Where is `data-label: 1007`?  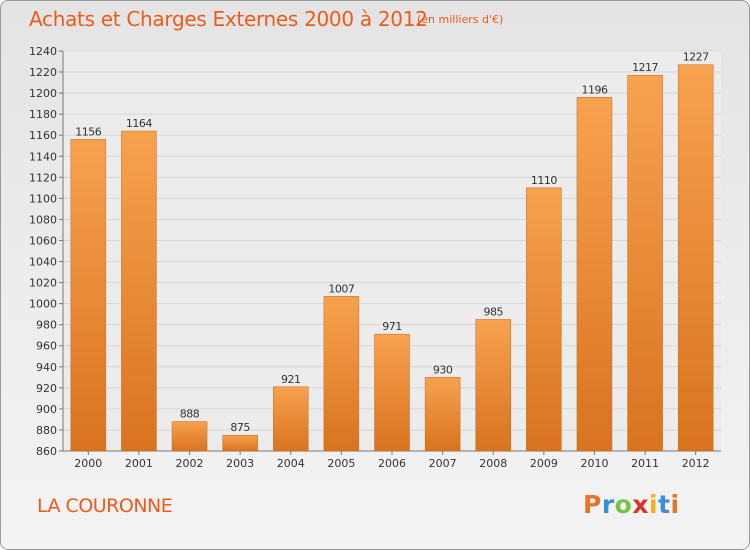
data-label: 1007 is located at coordinates (341, 288).